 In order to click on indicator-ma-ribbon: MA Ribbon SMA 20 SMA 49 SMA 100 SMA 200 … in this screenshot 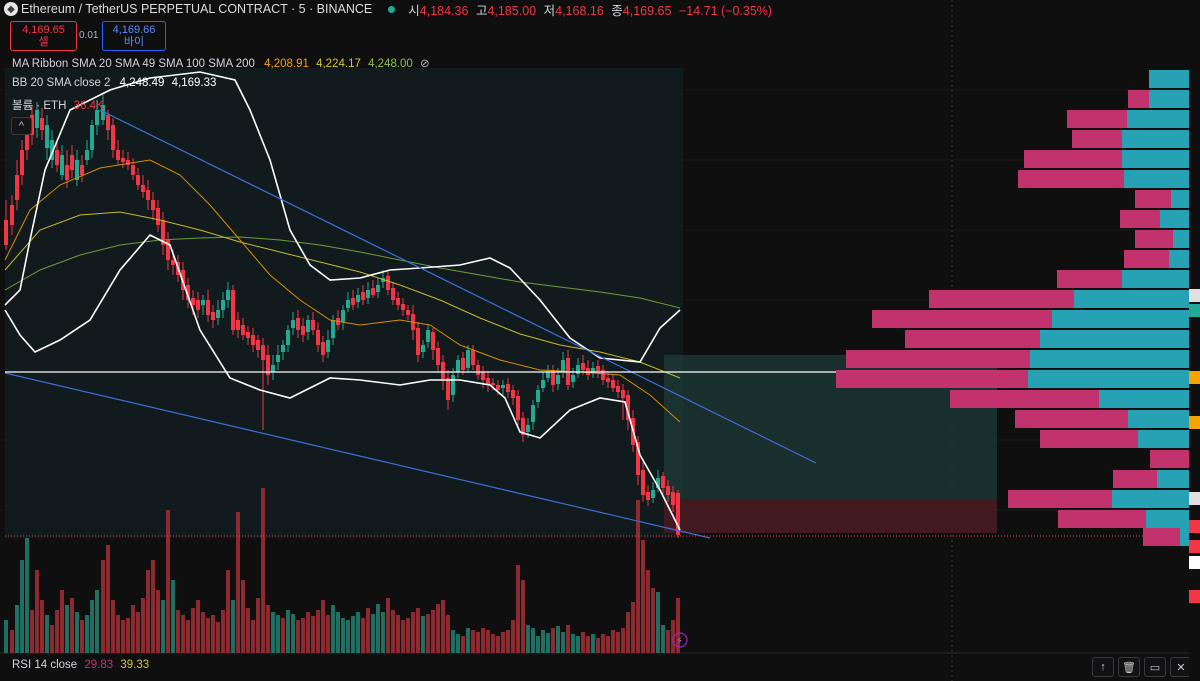, I will do `click(221, 64)`.